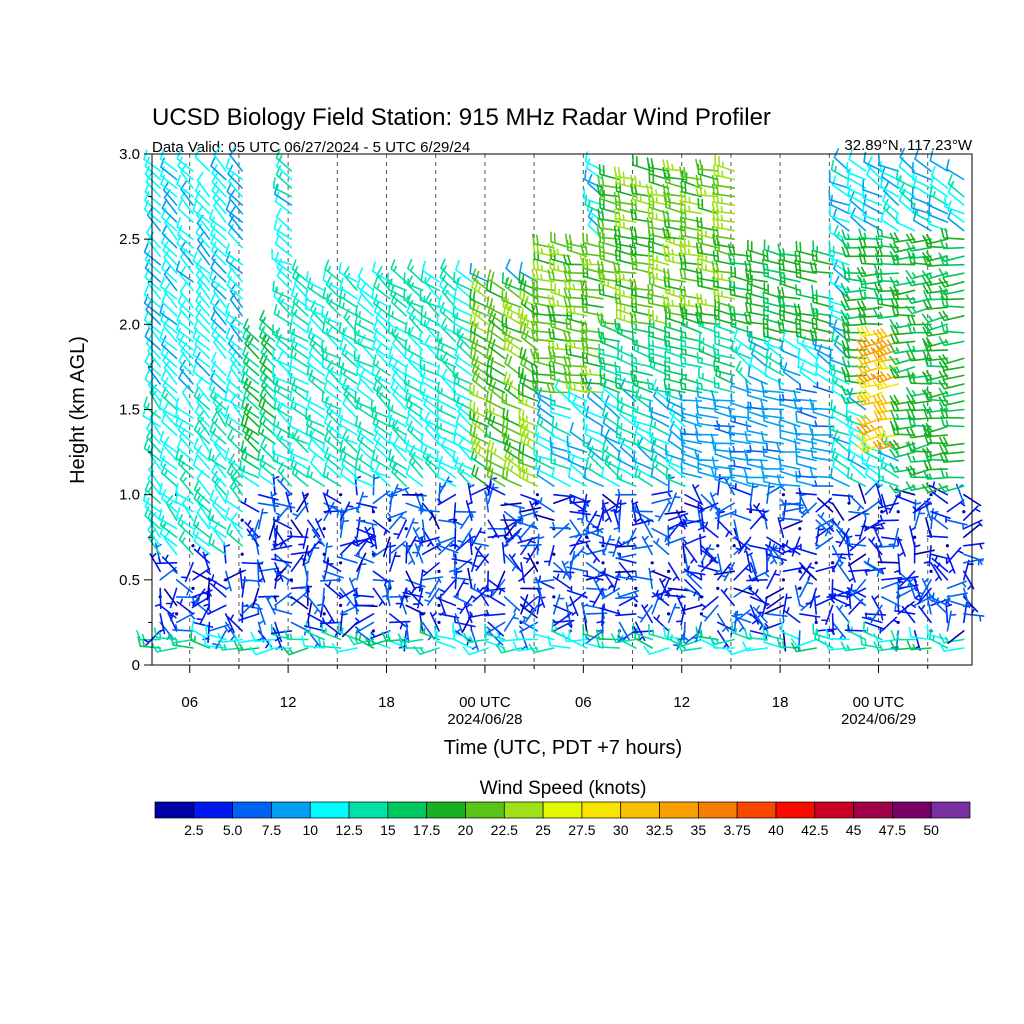  Describe the element at coordinates (878, 719) in the screenshot. I see `x-tick-sublabel: 2024/06/29` at that location.